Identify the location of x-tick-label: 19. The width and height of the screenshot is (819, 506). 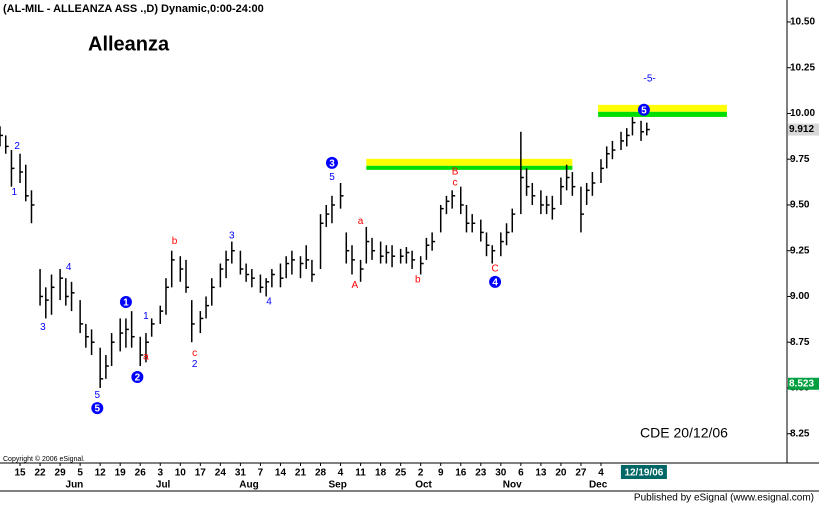
(121, 473).